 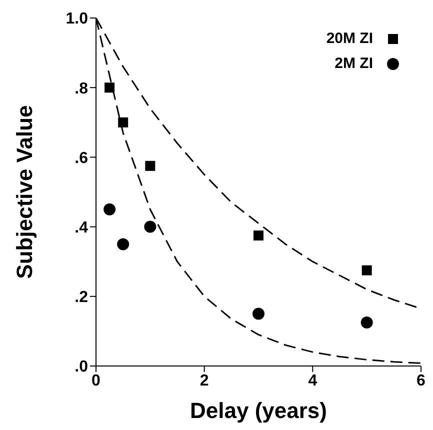 What do you see at coordinates (258, 410) in the screenshot?
I see `x-axis-title: Delay (years)` at bounding box center [258, 410].